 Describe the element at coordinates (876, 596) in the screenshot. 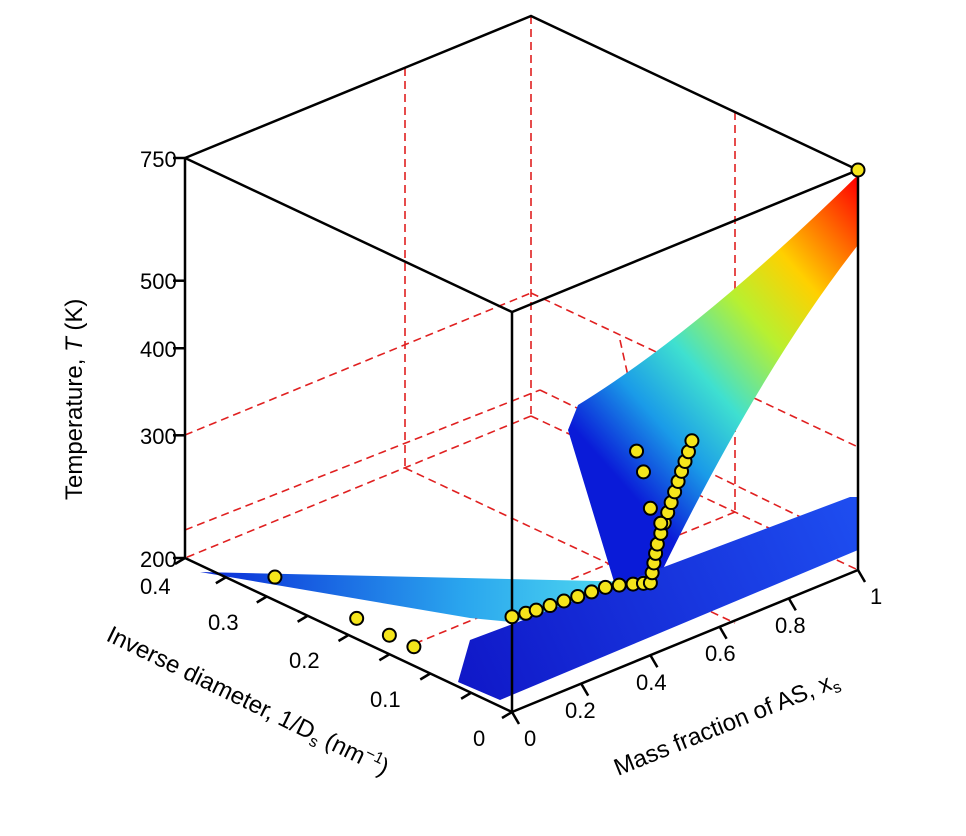

I see `x-tick-label: 1` at that location.